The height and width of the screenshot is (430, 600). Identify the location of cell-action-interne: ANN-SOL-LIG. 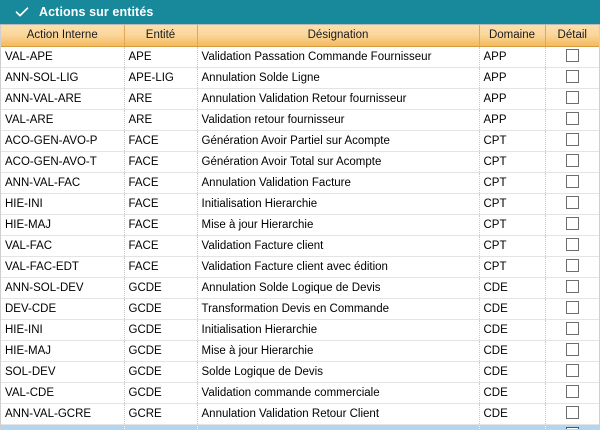
(63, 78).